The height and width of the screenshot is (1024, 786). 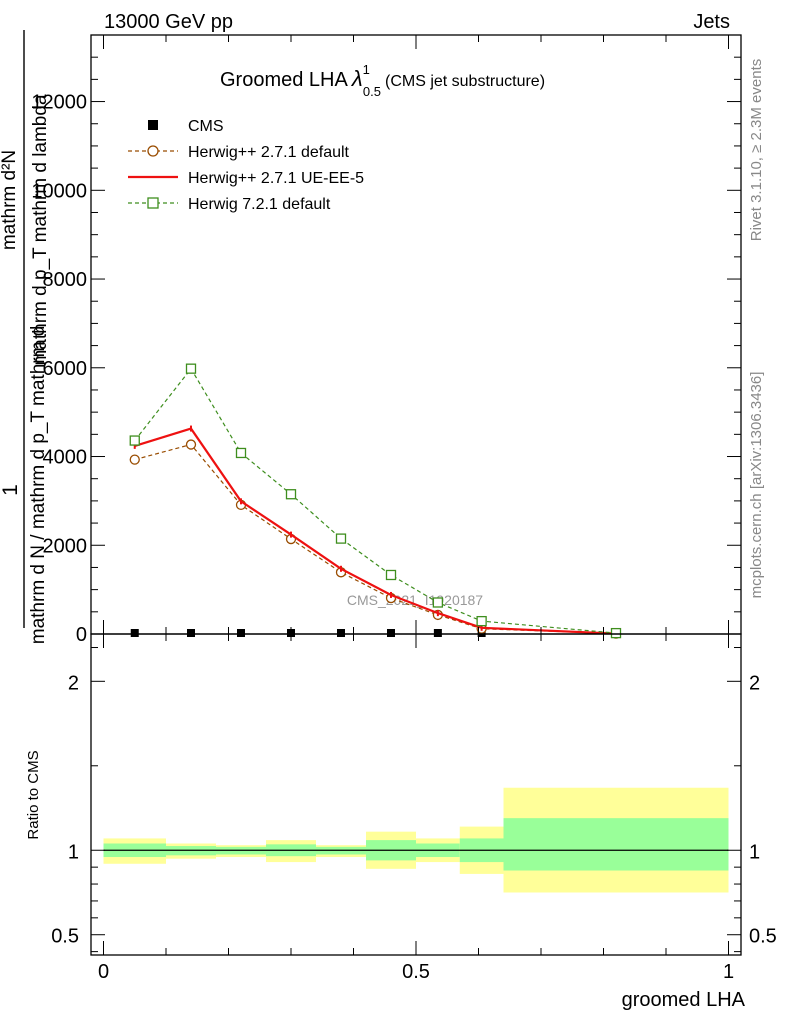 I want to click on plot-title-note: (CMS jet substructure), so click(x=465, y=81).